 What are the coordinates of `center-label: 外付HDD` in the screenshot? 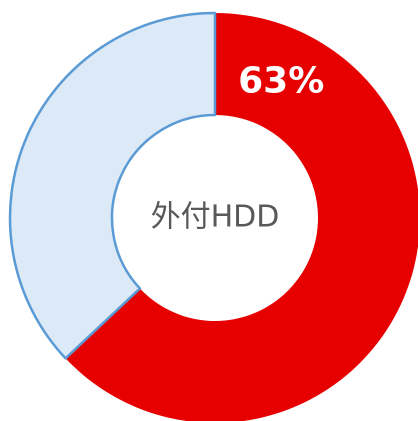 It's located at (215, 217).